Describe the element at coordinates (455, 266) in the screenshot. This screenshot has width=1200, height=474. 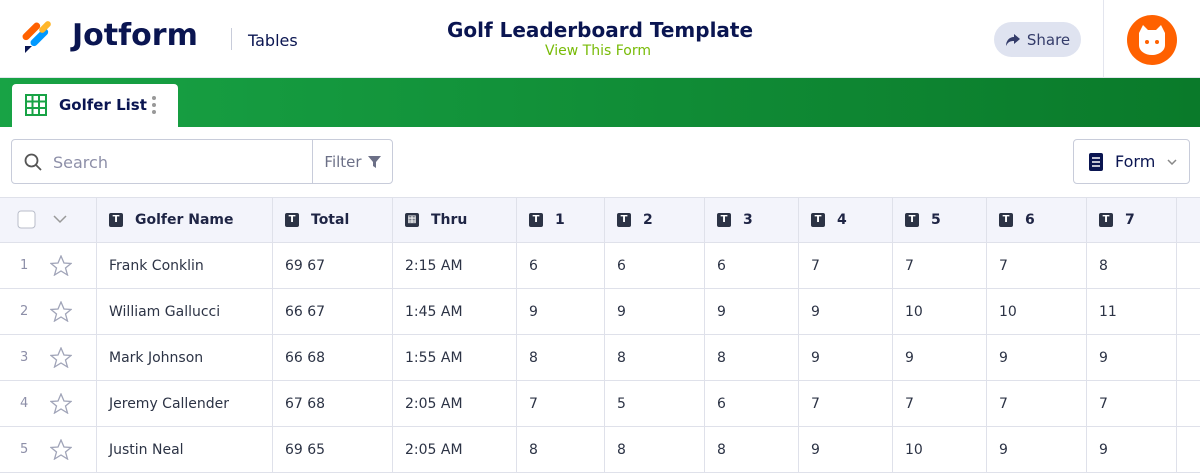
I see `cell: 2:15 AM` at that location.